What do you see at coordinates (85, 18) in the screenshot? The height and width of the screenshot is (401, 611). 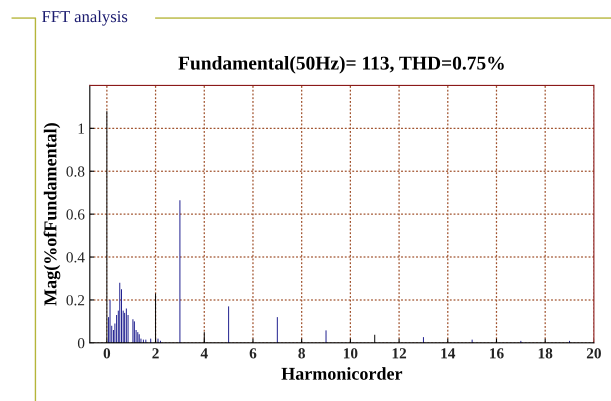 I see `chart-title: FFT analysis` at bounding box center [85, 18].